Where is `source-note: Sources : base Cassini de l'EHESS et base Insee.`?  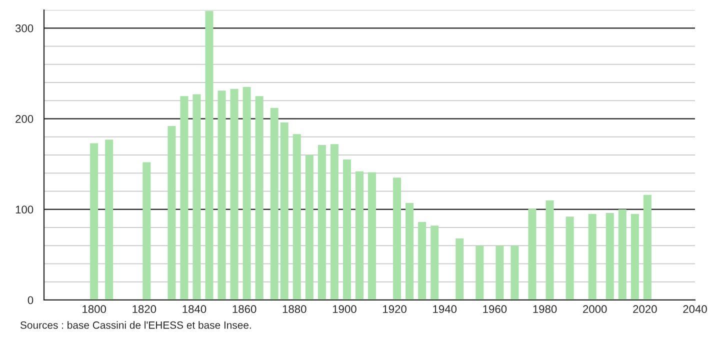 source-note: Sources : base Cassini de l'EHESS et base Insee. is located at coordinates (135, 325).